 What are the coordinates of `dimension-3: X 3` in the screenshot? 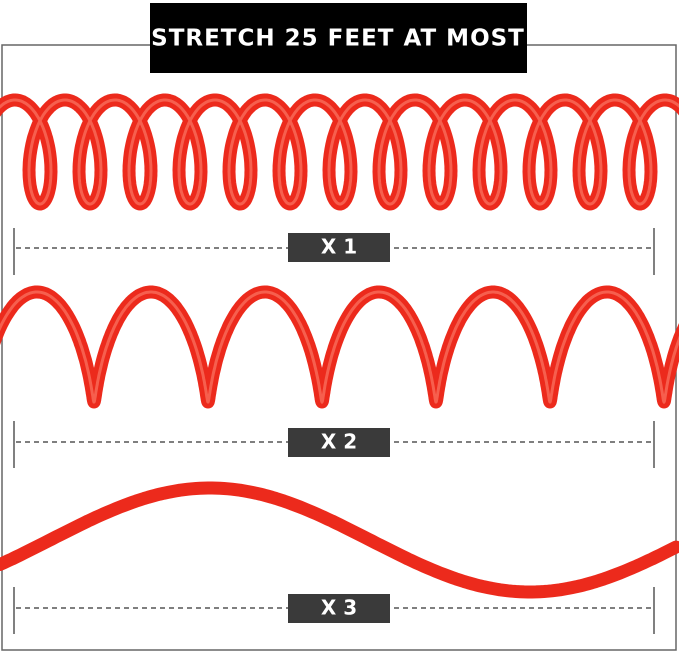 It's located at (334, 610).